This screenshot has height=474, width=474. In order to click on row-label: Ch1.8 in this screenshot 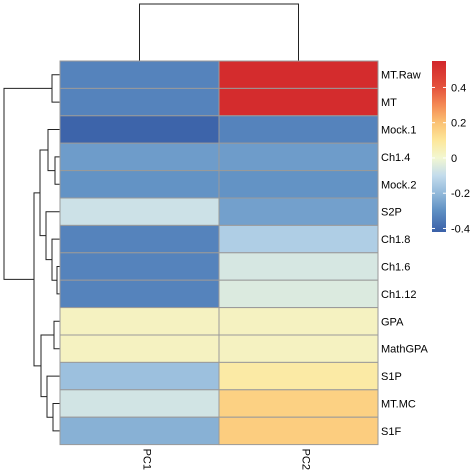, I will do `click(395, 240)`.